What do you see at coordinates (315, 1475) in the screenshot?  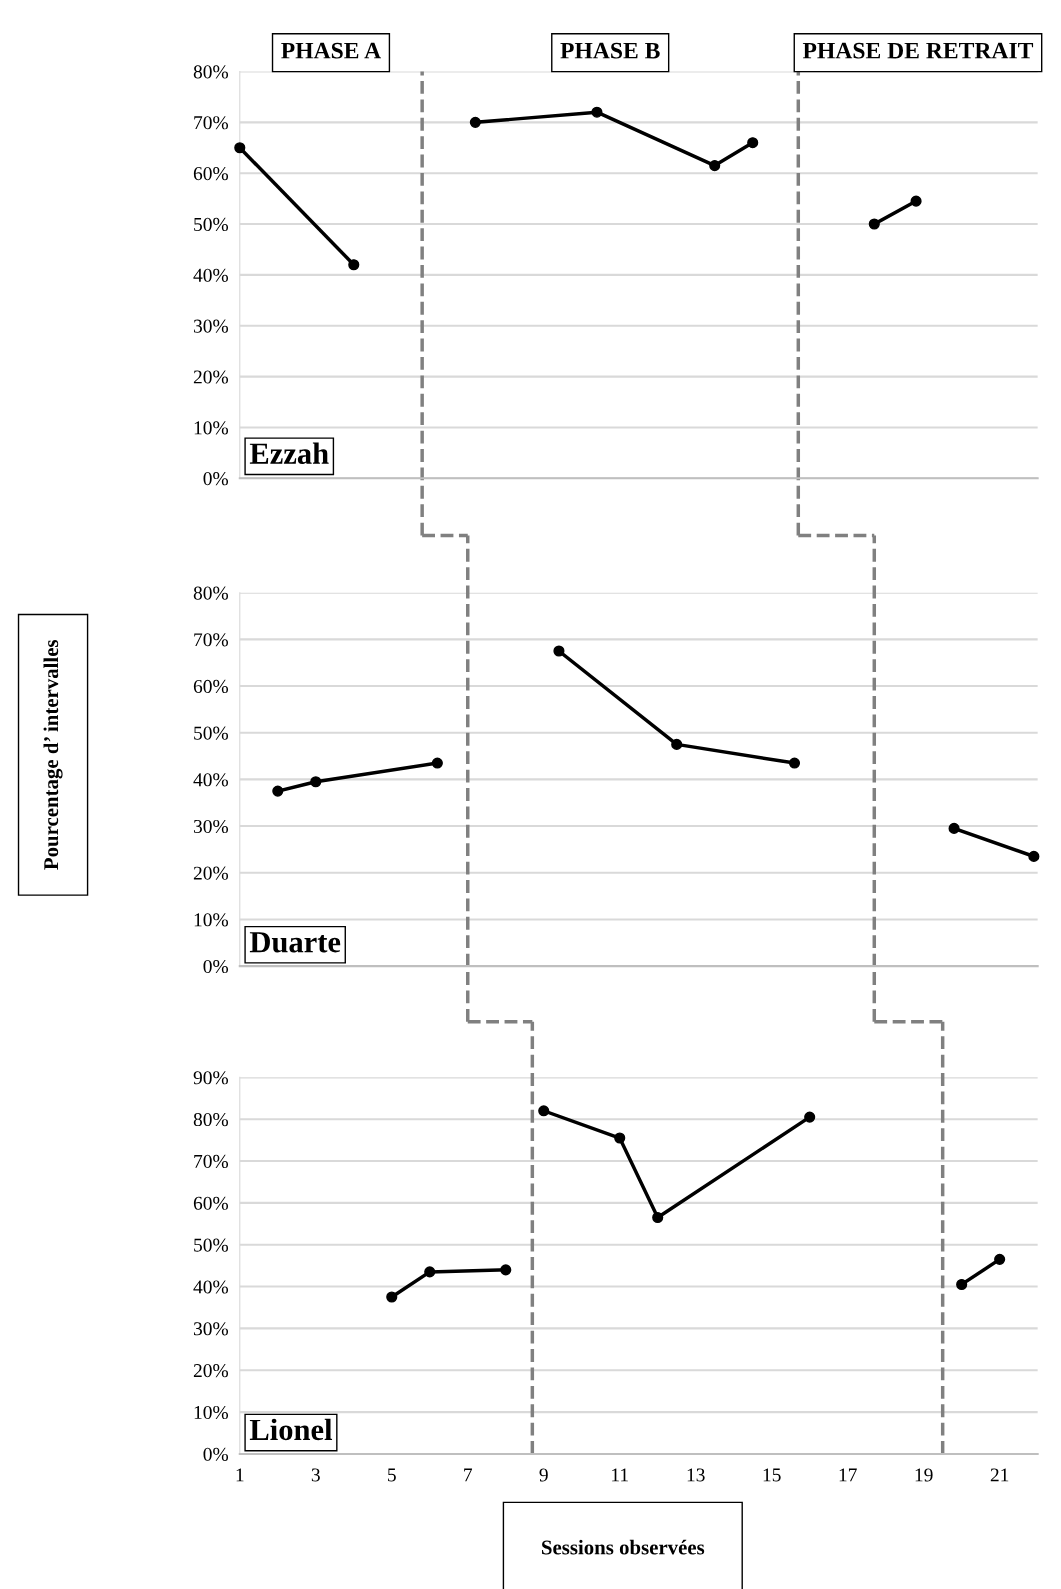 I see `x-tick-label: 3` at bounding box center [315, 1475].